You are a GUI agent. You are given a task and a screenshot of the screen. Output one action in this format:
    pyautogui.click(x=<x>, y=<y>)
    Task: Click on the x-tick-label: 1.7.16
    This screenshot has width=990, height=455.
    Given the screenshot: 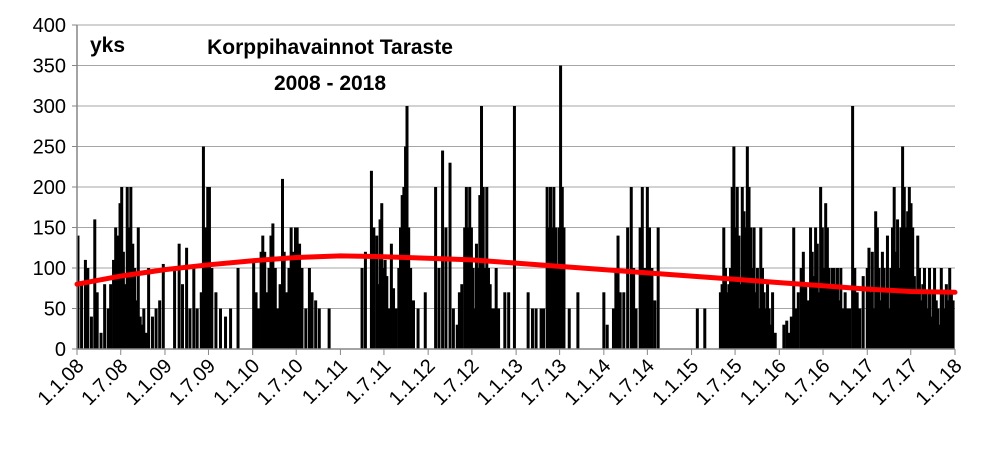 What is the action you would take?
    pyautogui.click(x=807, y=382)
    